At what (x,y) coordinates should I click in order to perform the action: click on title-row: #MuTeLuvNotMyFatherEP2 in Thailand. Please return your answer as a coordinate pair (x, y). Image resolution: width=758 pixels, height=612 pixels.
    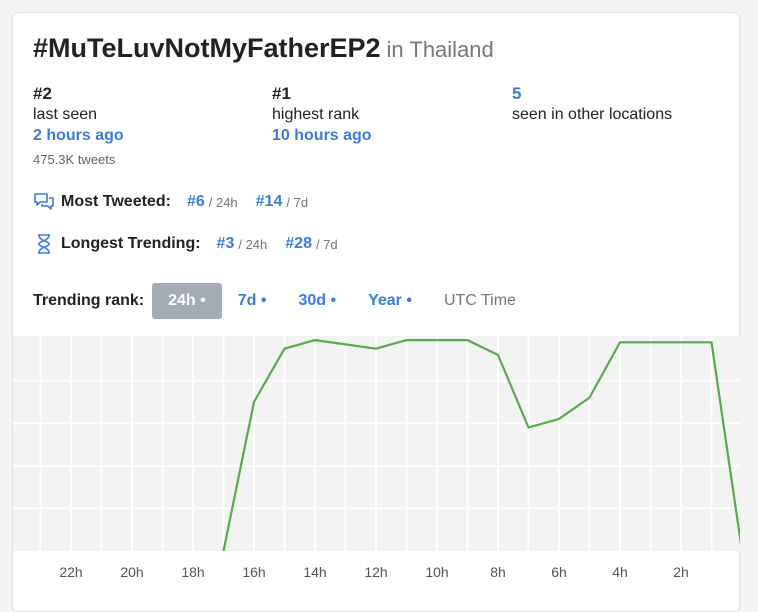
    Looking at the image, I should click on (263, 48).